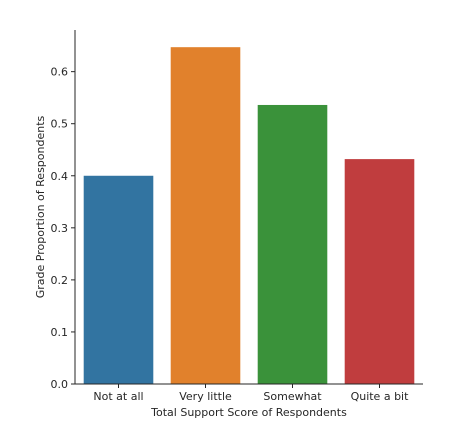 The width and height of the screenshot is (475, 438). Describe the element at coordinates (118, 279) in the screenshot. I see `bar-not-at-all` at that location.